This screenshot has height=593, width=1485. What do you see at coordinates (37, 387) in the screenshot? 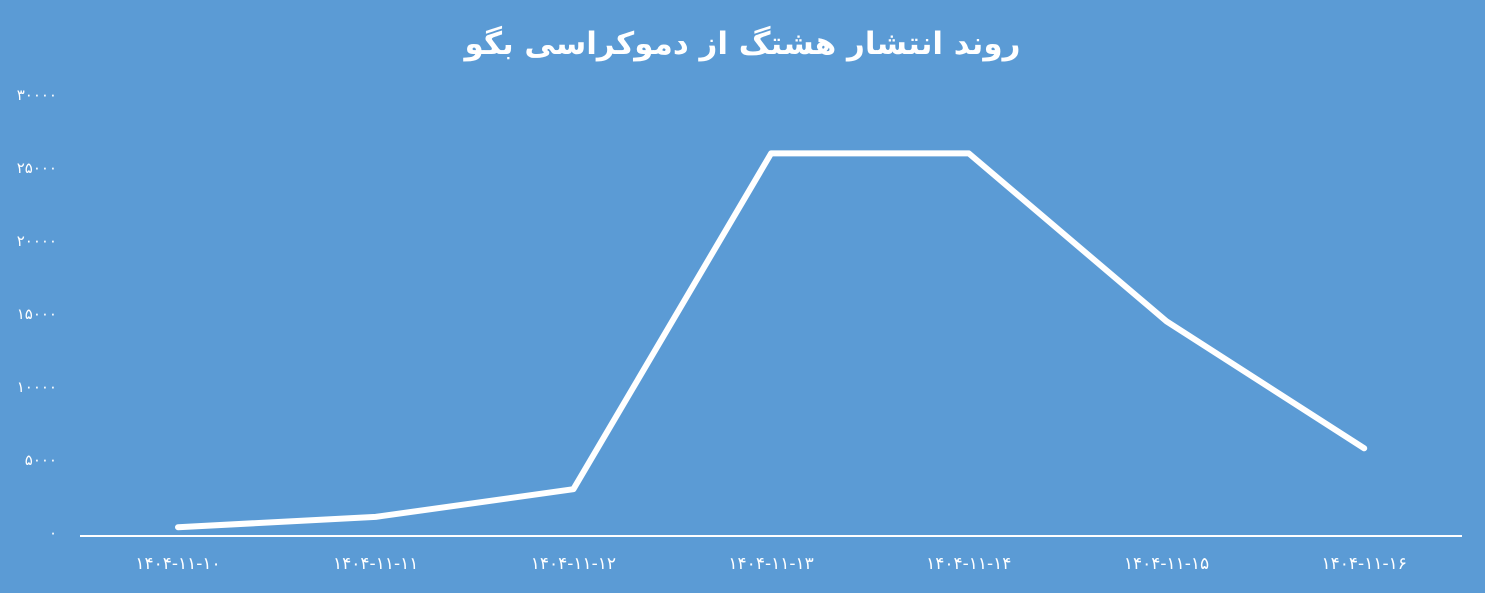
I see `y-tick-label: ۱۰۰۰۰` at bounding box center [37, 387].